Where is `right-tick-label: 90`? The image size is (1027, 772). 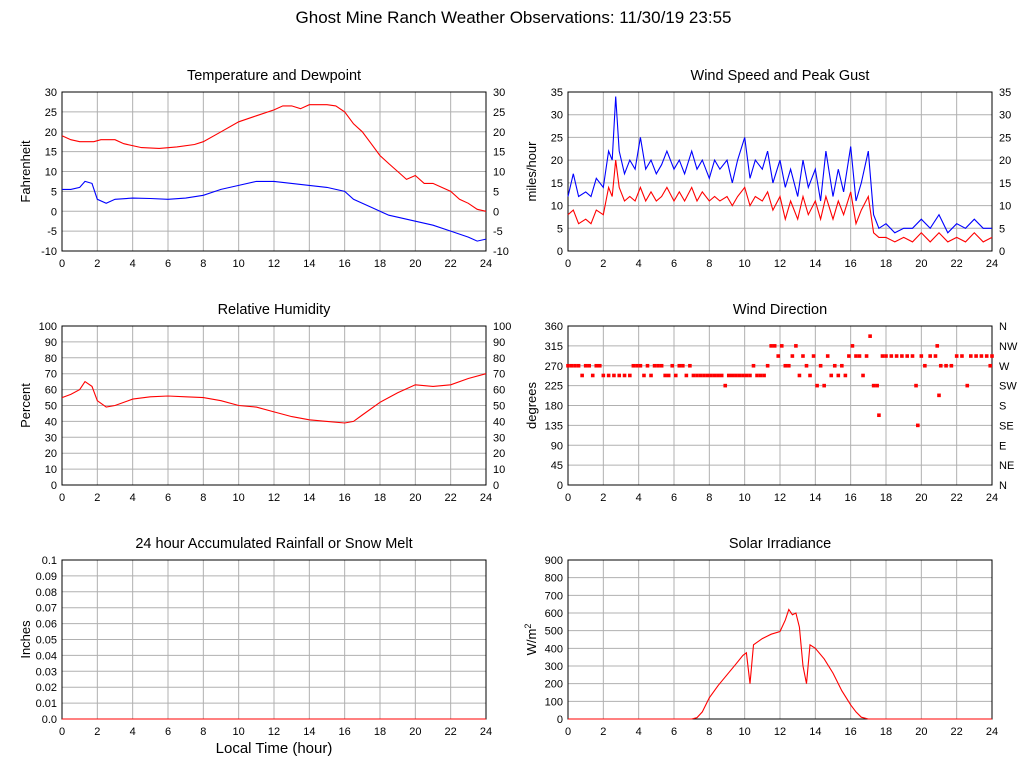
right-tick-label: 90 is located at coordinates (499, 343).